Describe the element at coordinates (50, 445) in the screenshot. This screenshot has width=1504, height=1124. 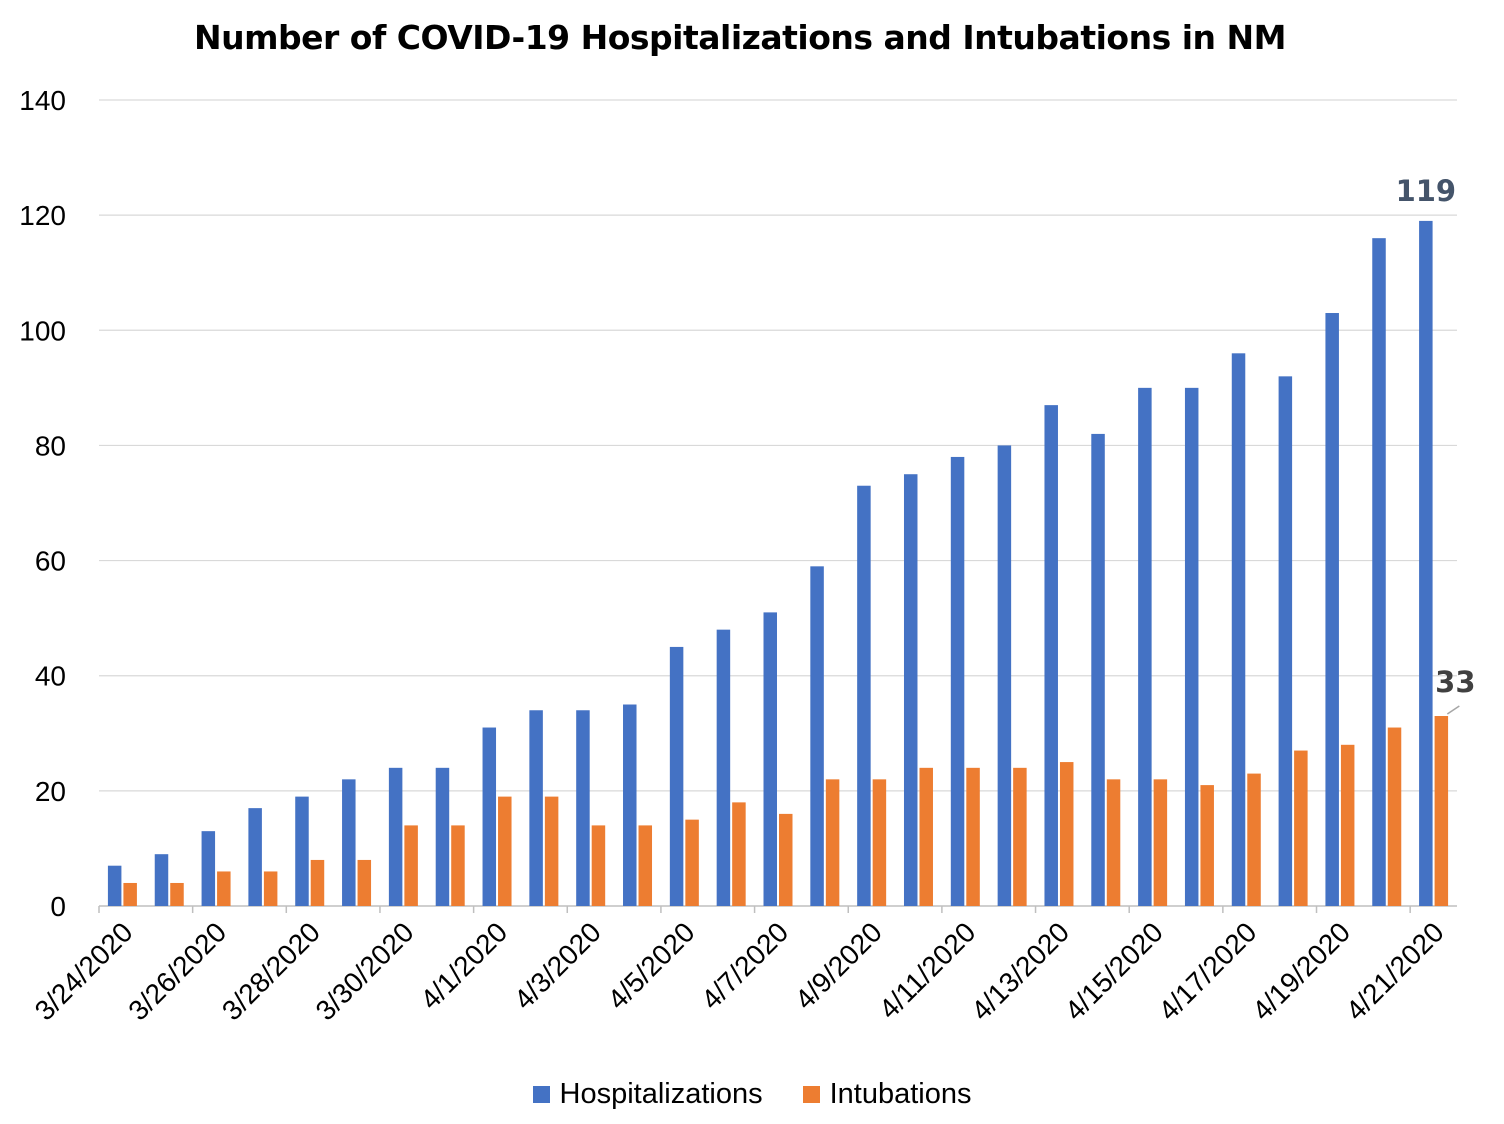
I see `y-tick-label: 80` at that location.